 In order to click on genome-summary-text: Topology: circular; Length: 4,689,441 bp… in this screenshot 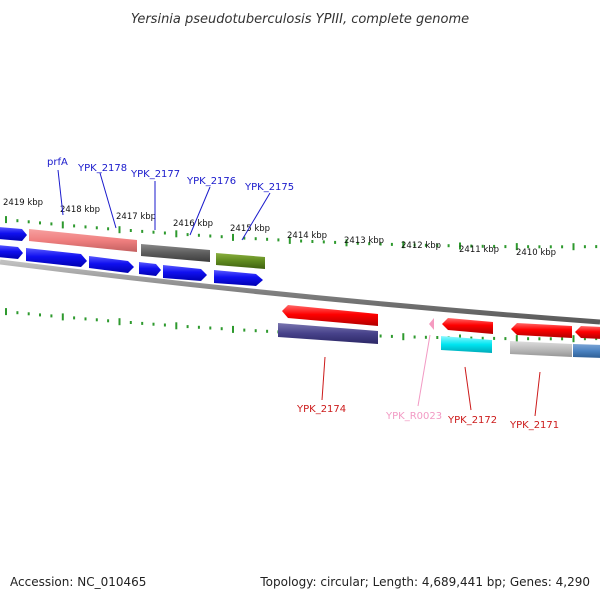, I will do `click(424, 582)`.